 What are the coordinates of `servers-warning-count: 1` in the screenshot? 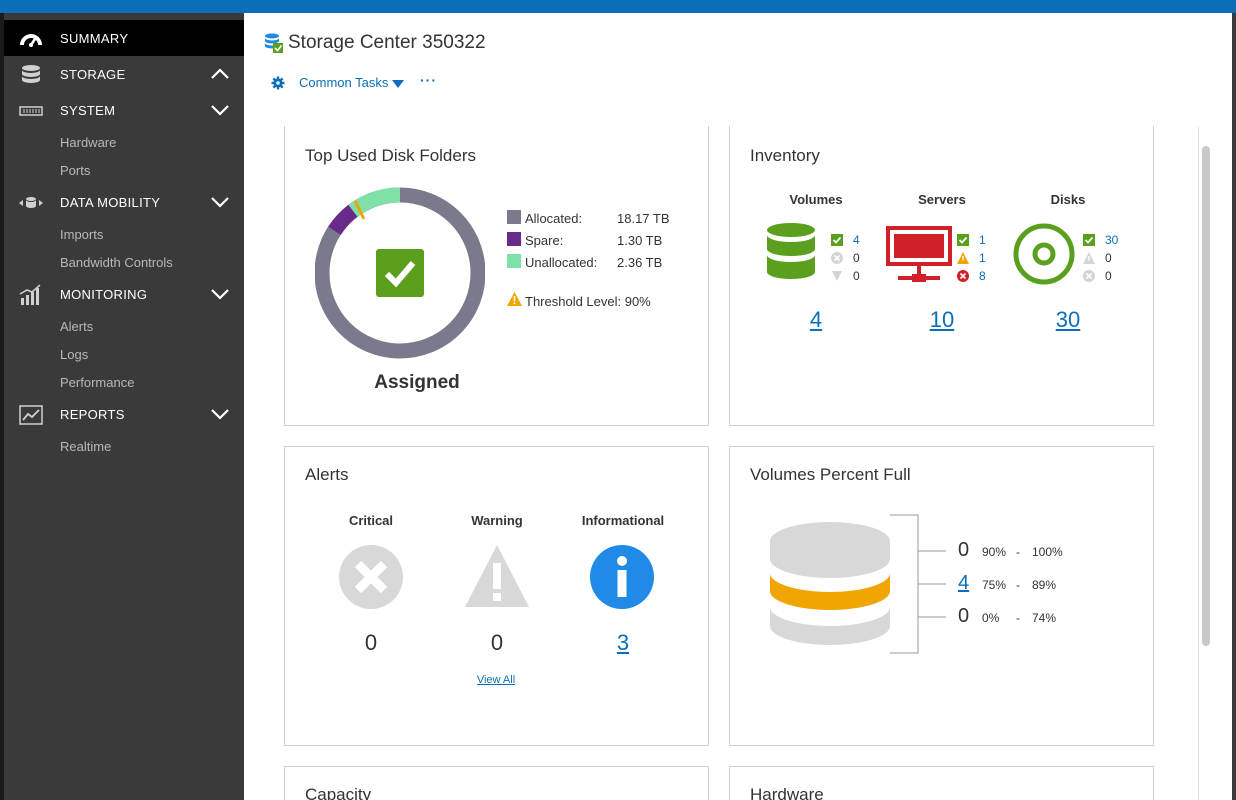 It's located at (982, 258).